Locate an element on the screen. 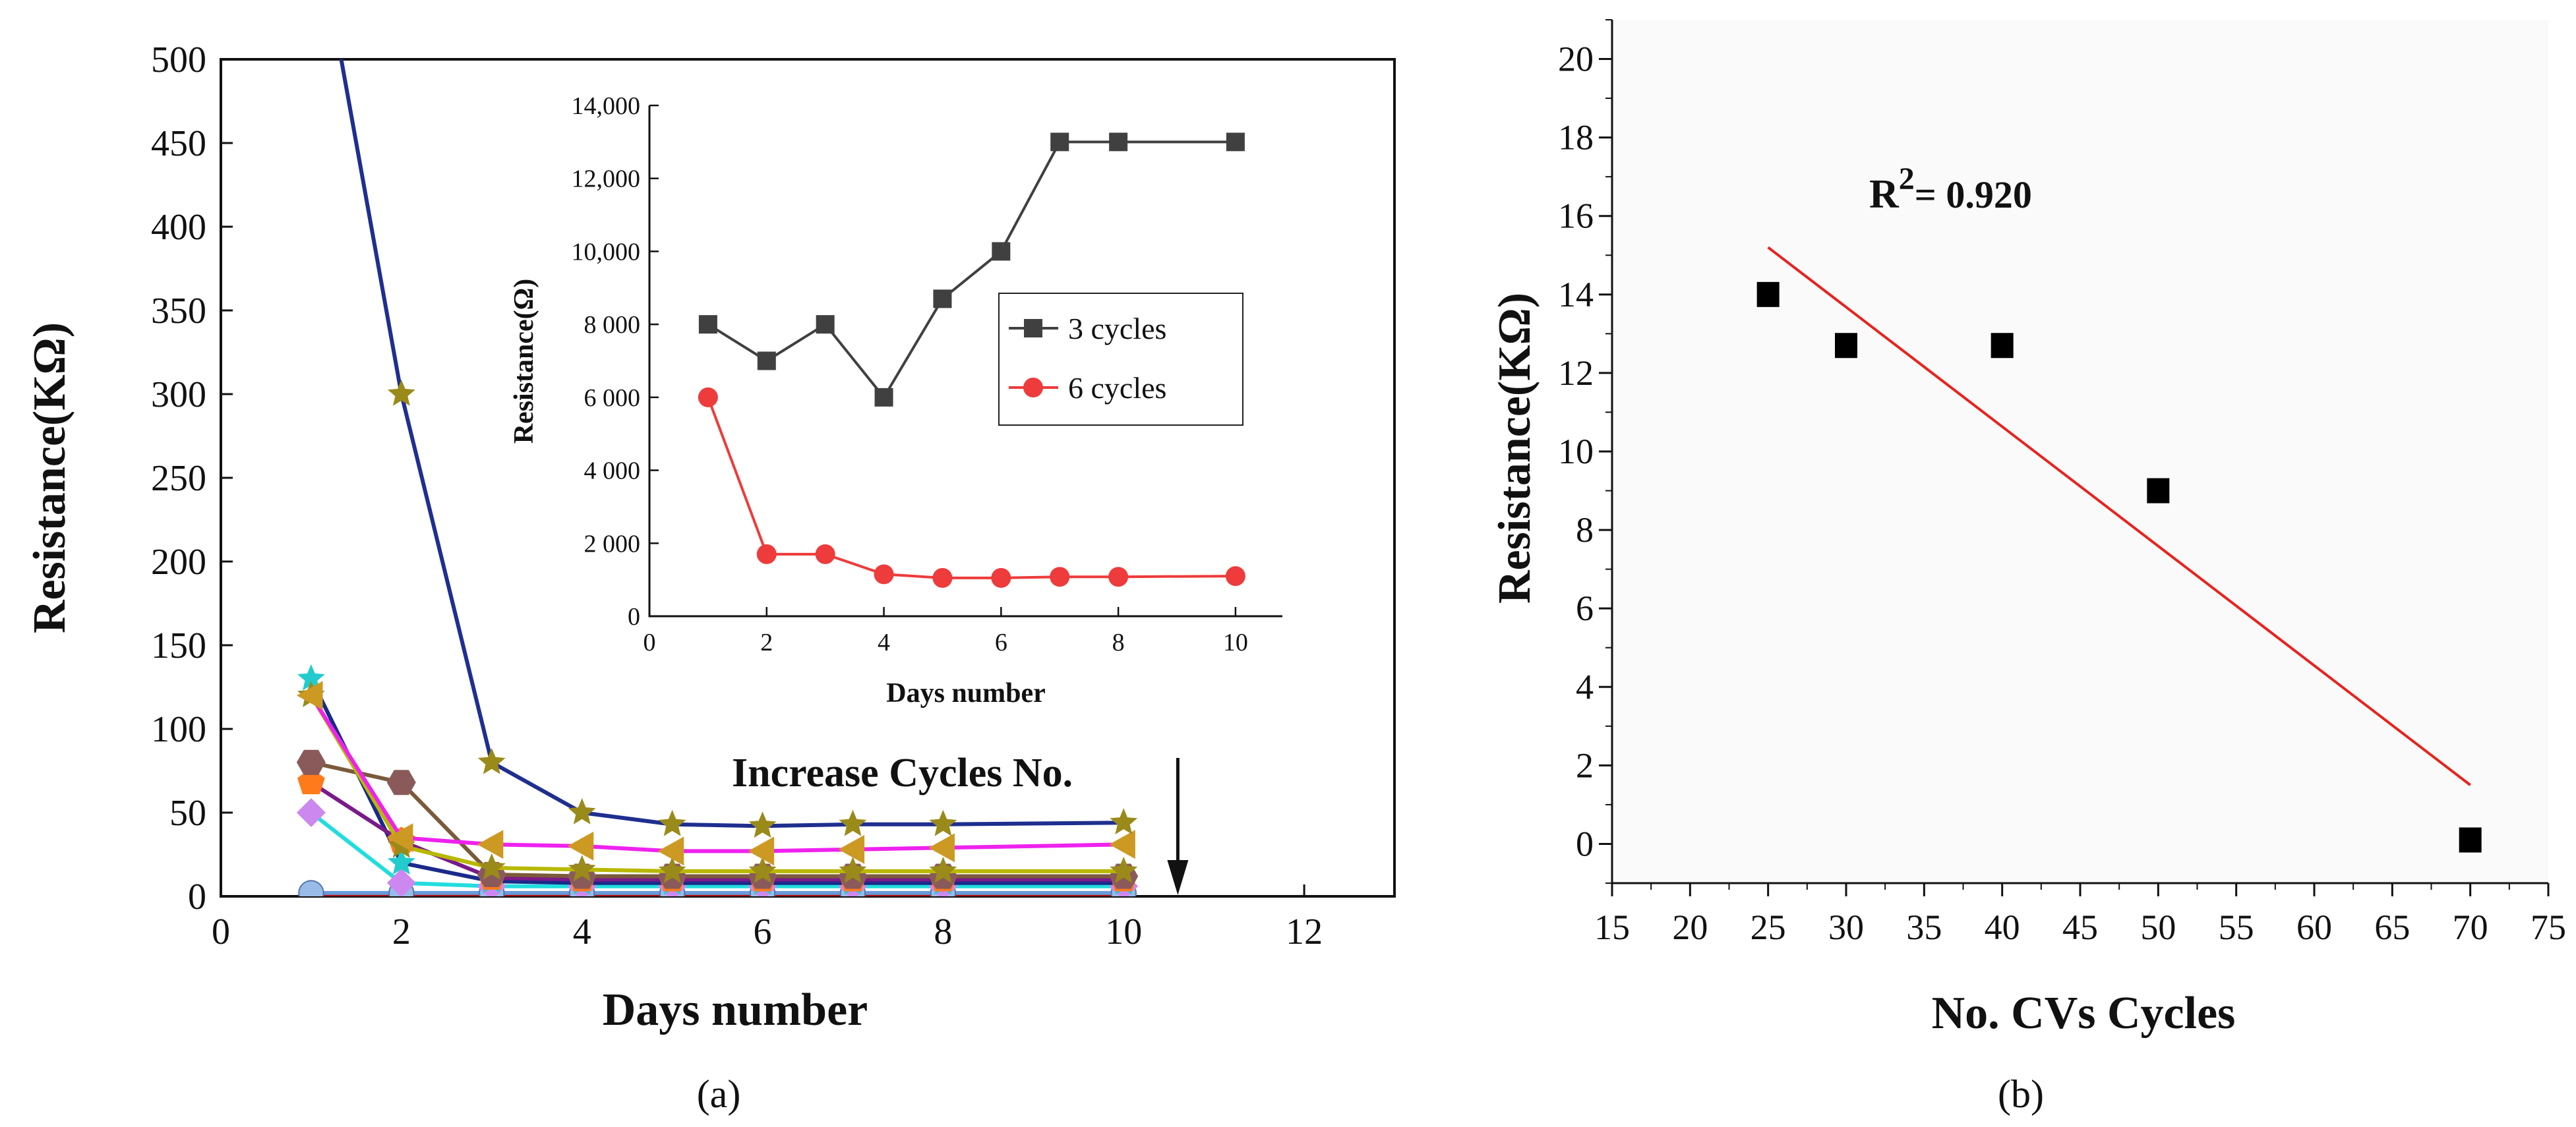 The width and height of the screenshot is (2576, 1127). panel-b-y-tick-label: 10 is located at coordinates (1576, 452).